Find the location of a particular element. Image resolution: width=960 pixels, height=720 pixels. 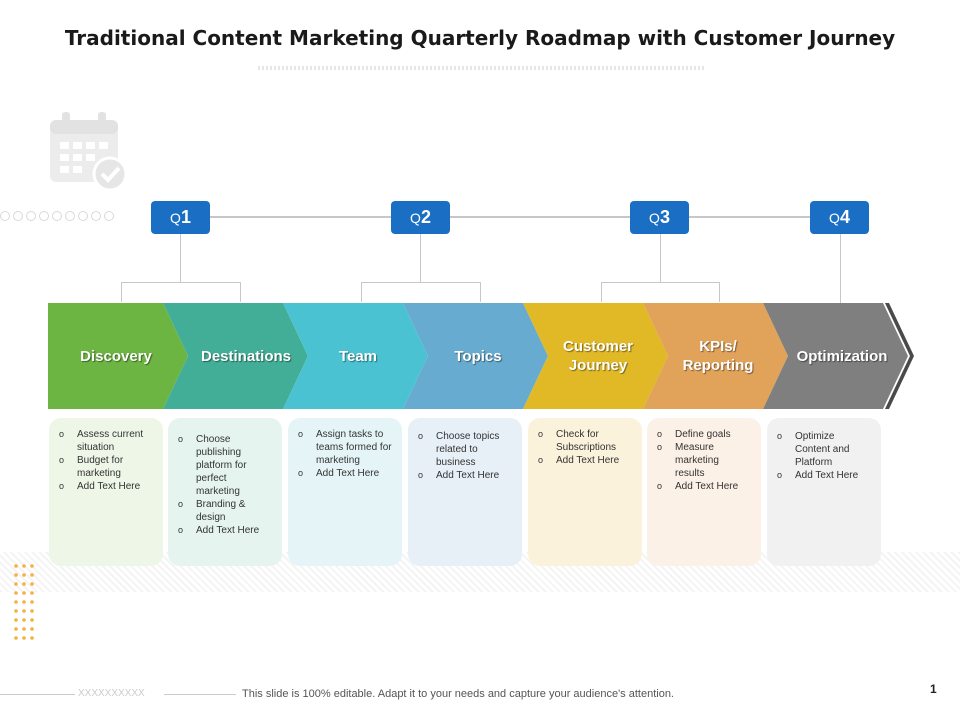

list-item: Choose topics related to business is located at coordinates (464, 449).